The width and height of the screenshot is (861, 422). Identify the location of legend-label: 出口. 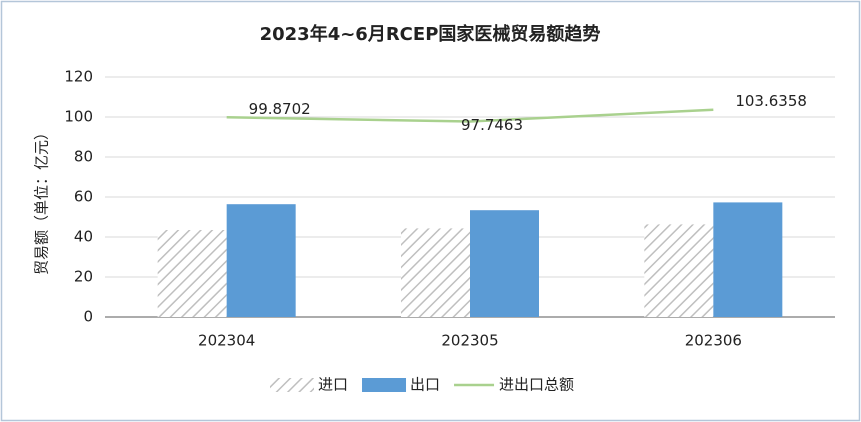
(425, 385).